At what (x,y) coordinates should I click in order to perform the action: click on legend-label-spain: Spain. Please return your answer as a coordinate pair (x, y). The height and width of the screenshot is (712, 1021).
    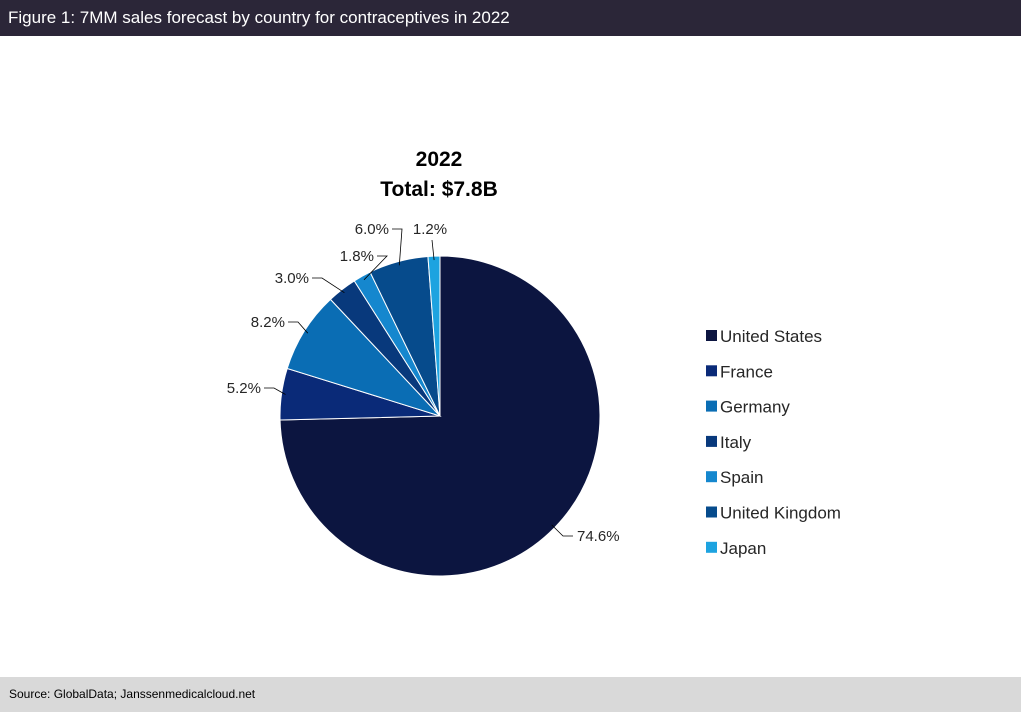
    Looking at the image, I should click on (741, 477).